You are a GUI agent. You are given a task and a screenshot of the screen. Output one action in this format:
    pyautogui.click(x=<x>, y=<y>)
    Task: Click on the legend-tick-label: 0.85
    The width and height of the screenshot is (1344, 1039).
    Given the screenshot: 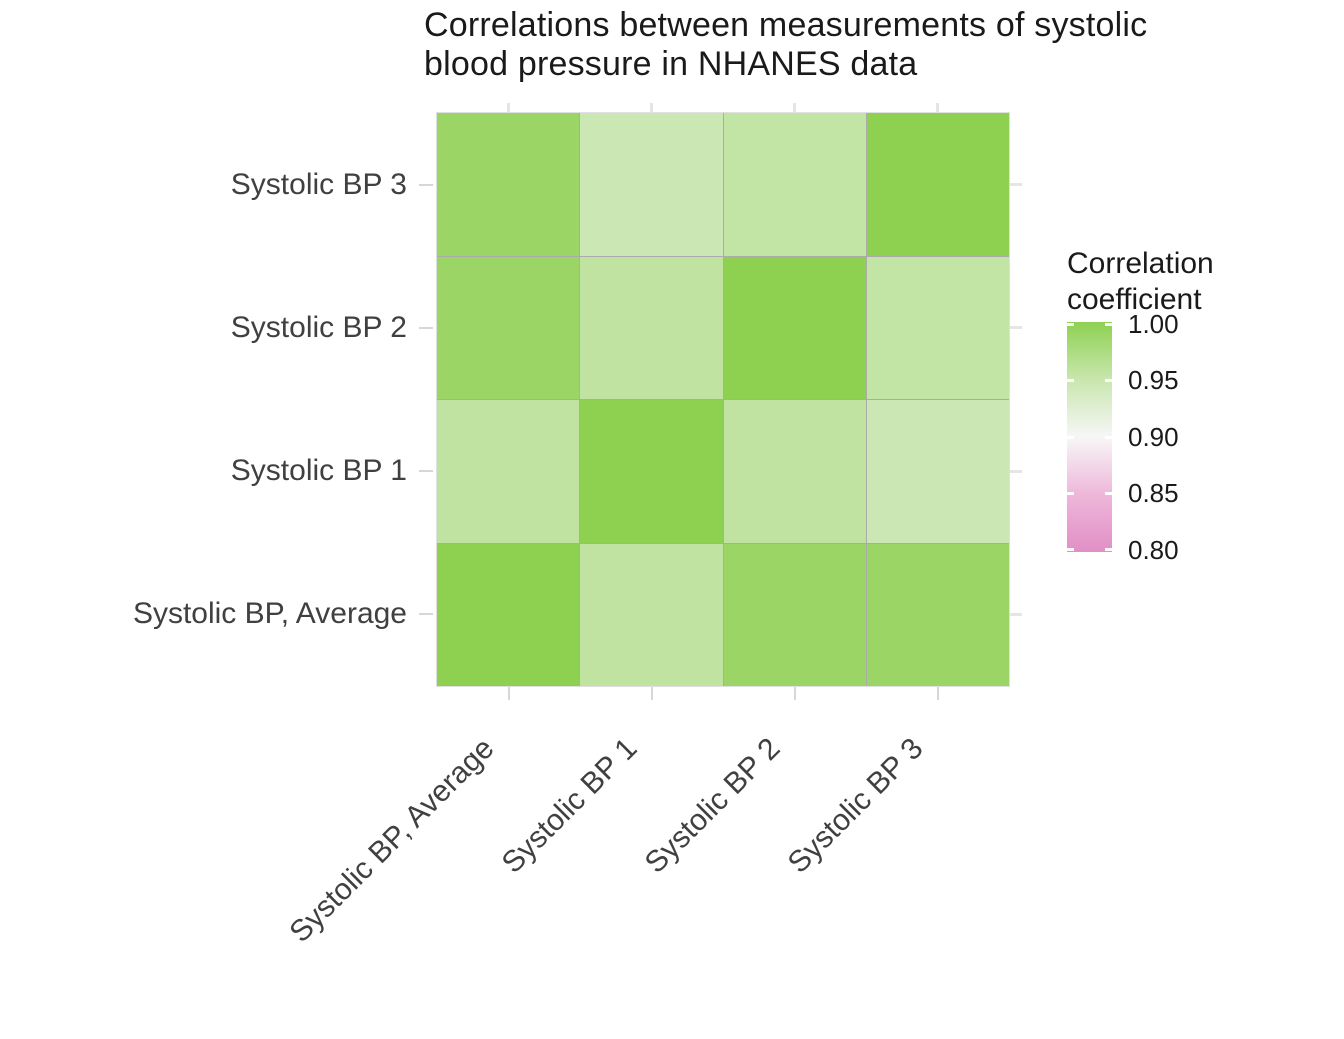 What is the action you would take?
    pyautogui.click(x=1153, y=493)
    